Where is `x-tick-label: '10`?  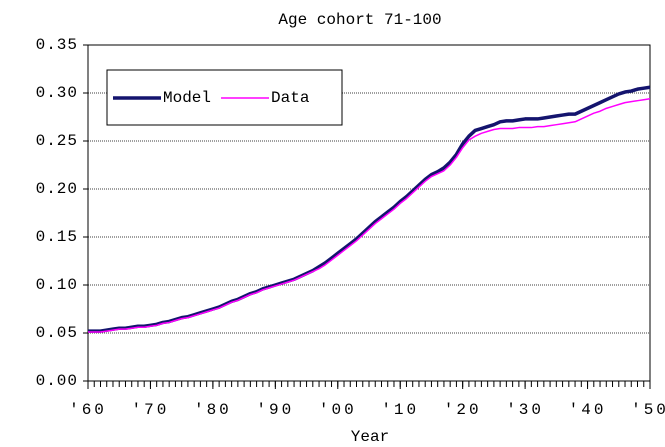 x-tick-label: '10 is located at coordinates (400, 410).